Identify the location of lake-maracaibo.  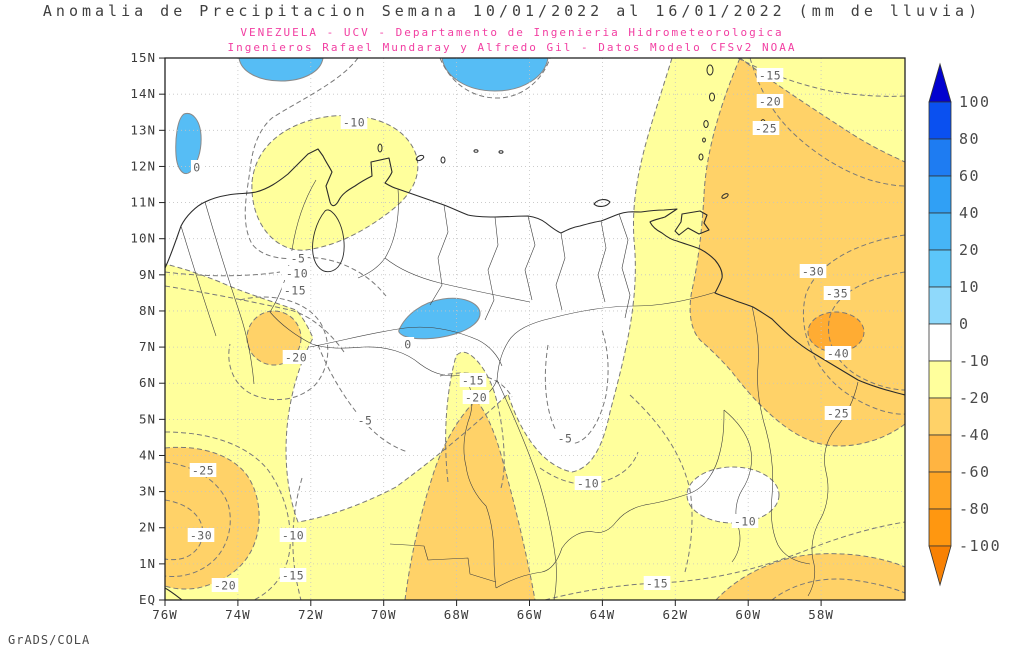
(328, 241).